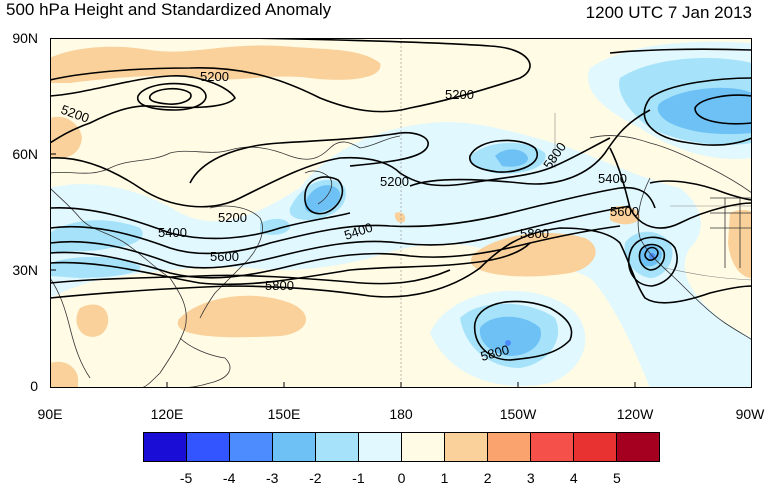 This screenshot has width=768, height=488. I want to click on lat-label-30n: 30N, so click(25, 270).